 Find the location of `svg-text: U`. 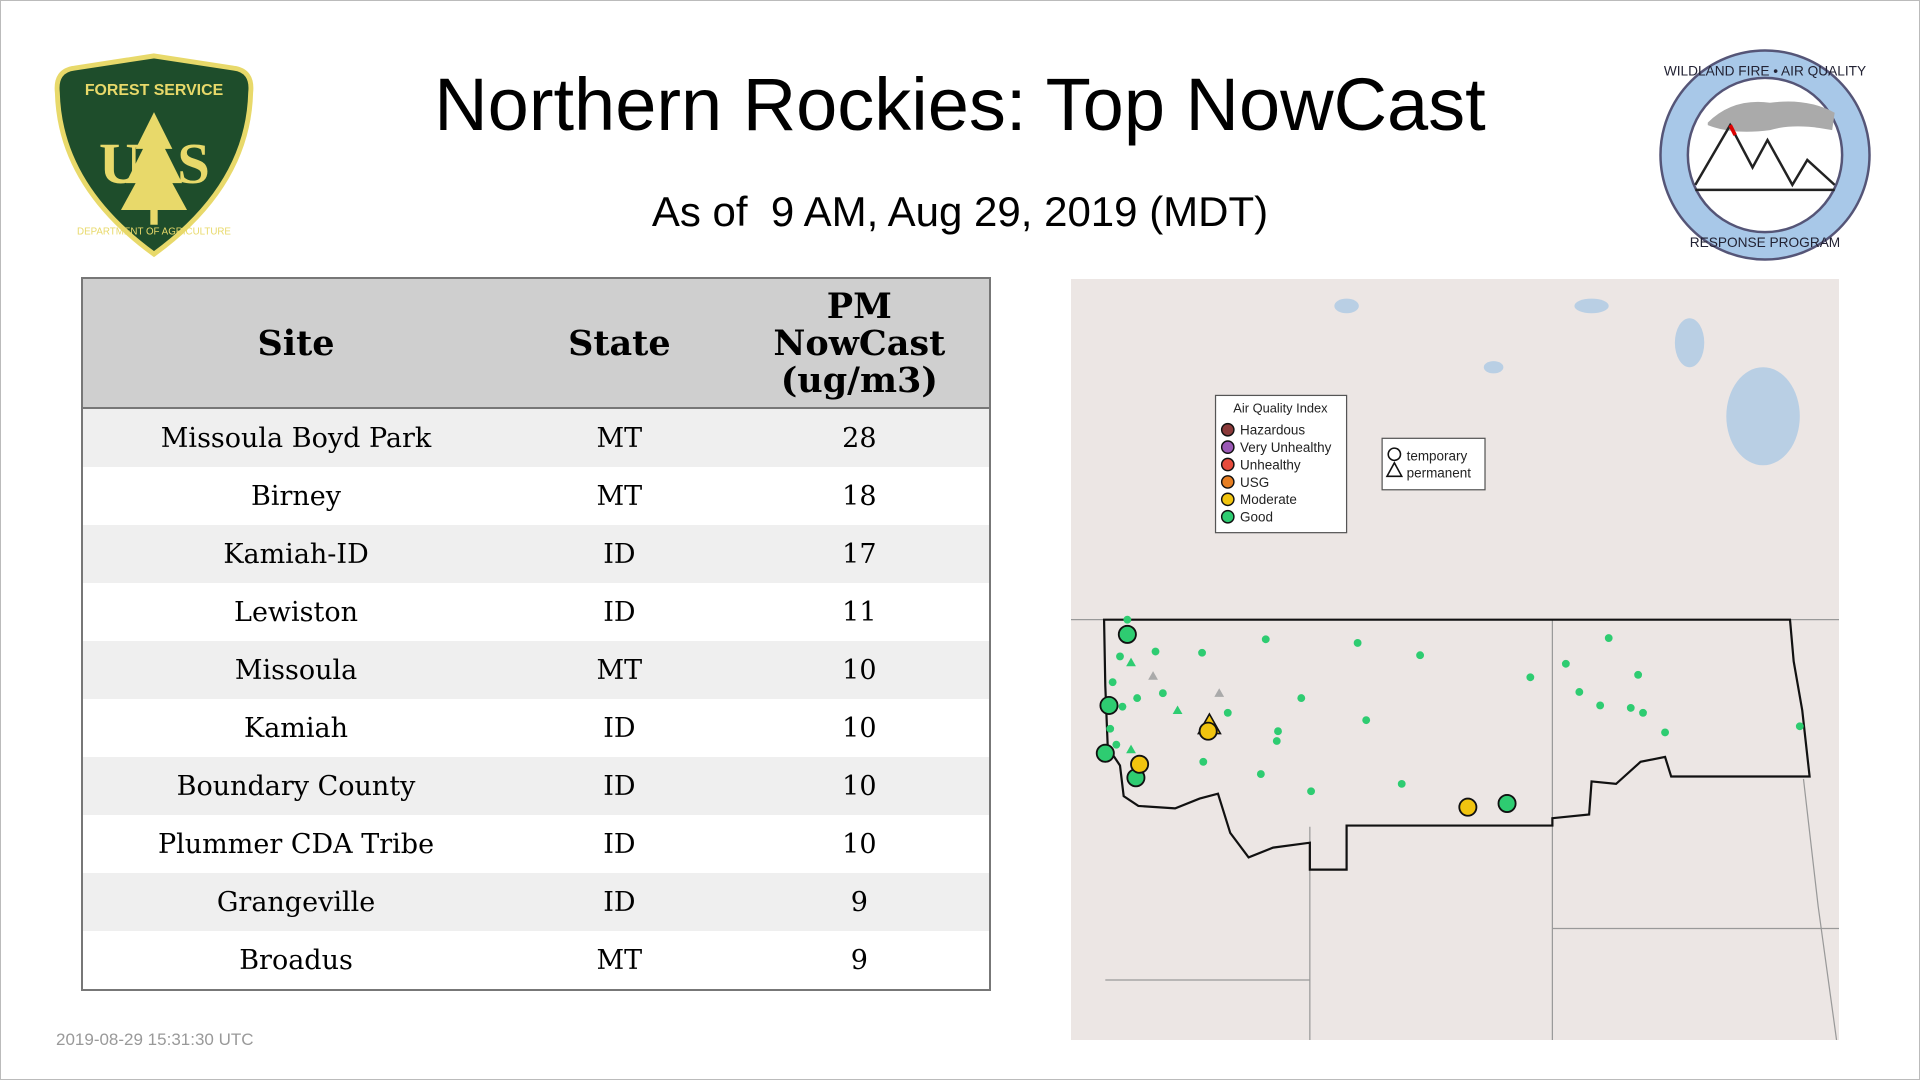

svg-text: U is located at coordinates (120, 163).